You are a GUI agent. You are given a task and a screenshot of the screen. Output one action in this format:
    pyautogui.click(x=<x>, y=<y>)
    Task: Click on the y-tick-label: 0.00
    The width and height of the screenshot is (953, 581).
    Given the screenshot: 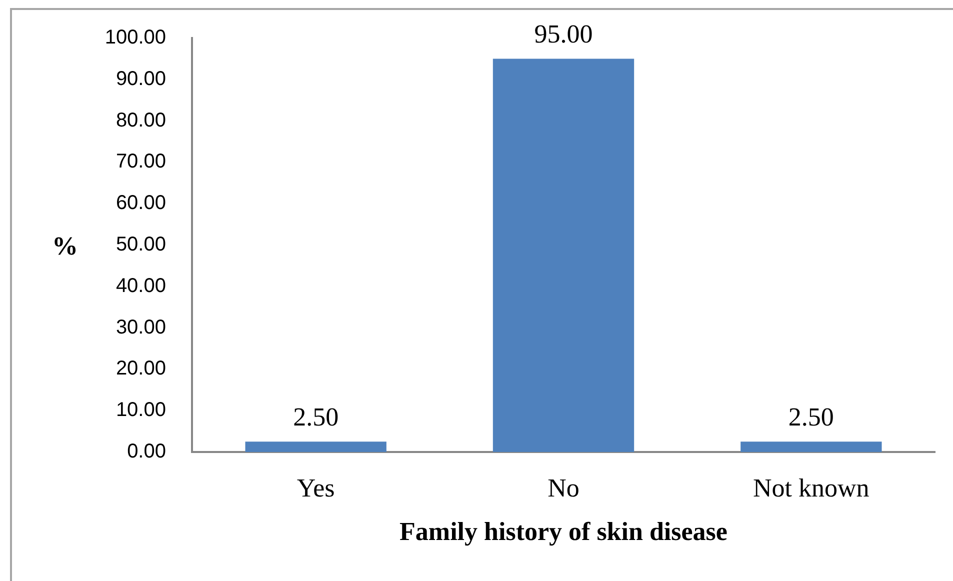 What is the action you would take?
    pyautogui.click(x=146, y=451)
    